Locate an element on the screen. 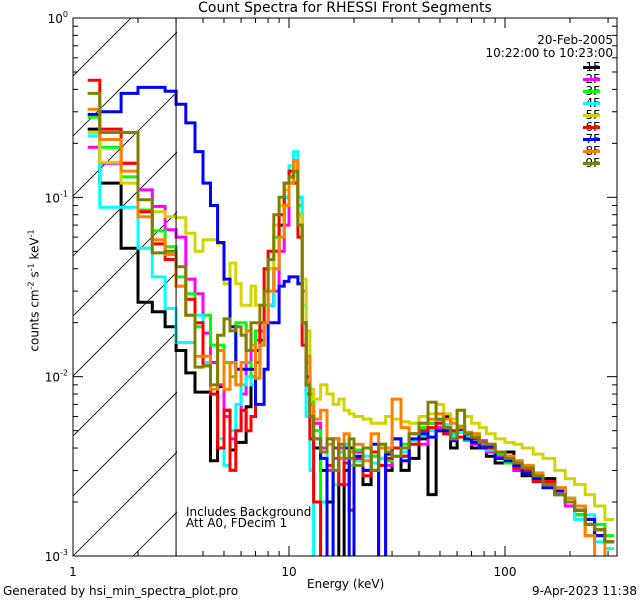 The width and height of the screenshot is (640, 600). timestamp-label: 9-Apr-2023 11:38 is located at coordinates (584, 591).